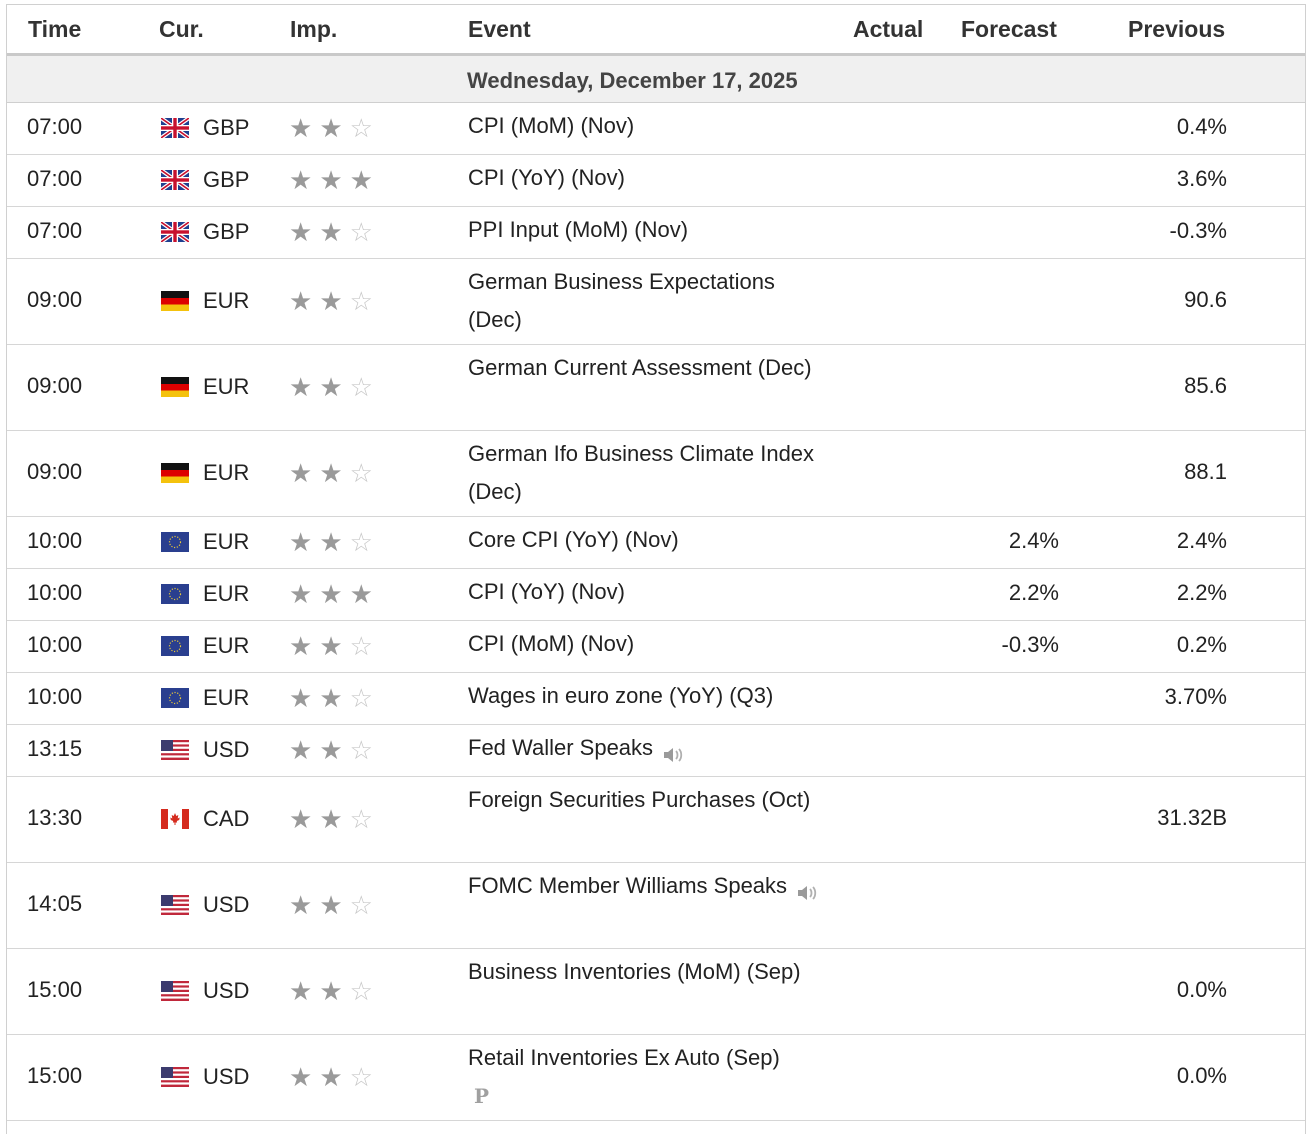  Describe the element at coordinates (1201, 540) in the screenshot. I see `previous-value: 2.4%` at that location.